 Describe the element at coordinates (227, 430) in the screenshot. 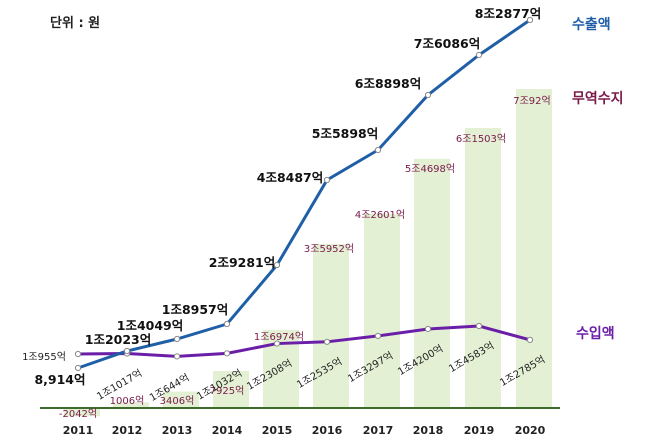

I see `x-tick-label: 2014` at that location.